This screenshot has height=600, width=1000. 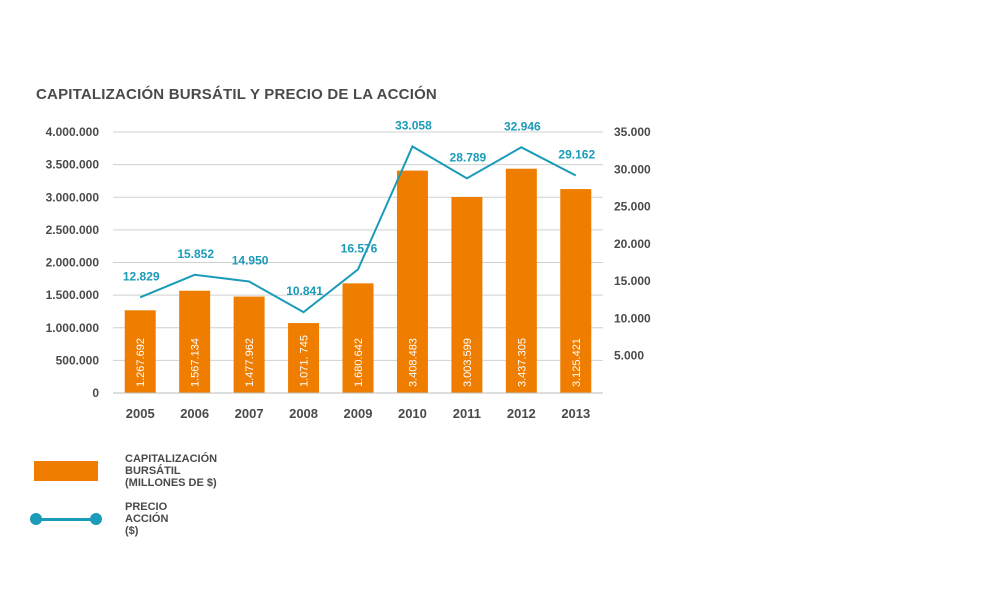 I want to click on legend-item-line: PRECIO ACCIÓN ($), so click(x=99, y=519).